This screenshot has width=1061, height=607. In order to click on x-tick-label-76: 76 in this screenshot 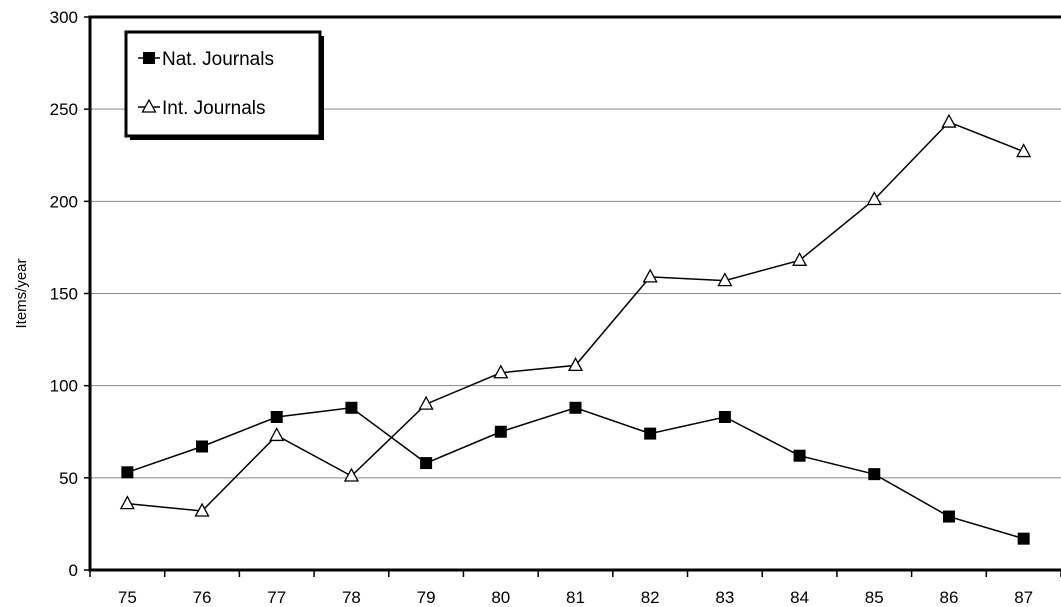, I will do `click(202, 597)`.